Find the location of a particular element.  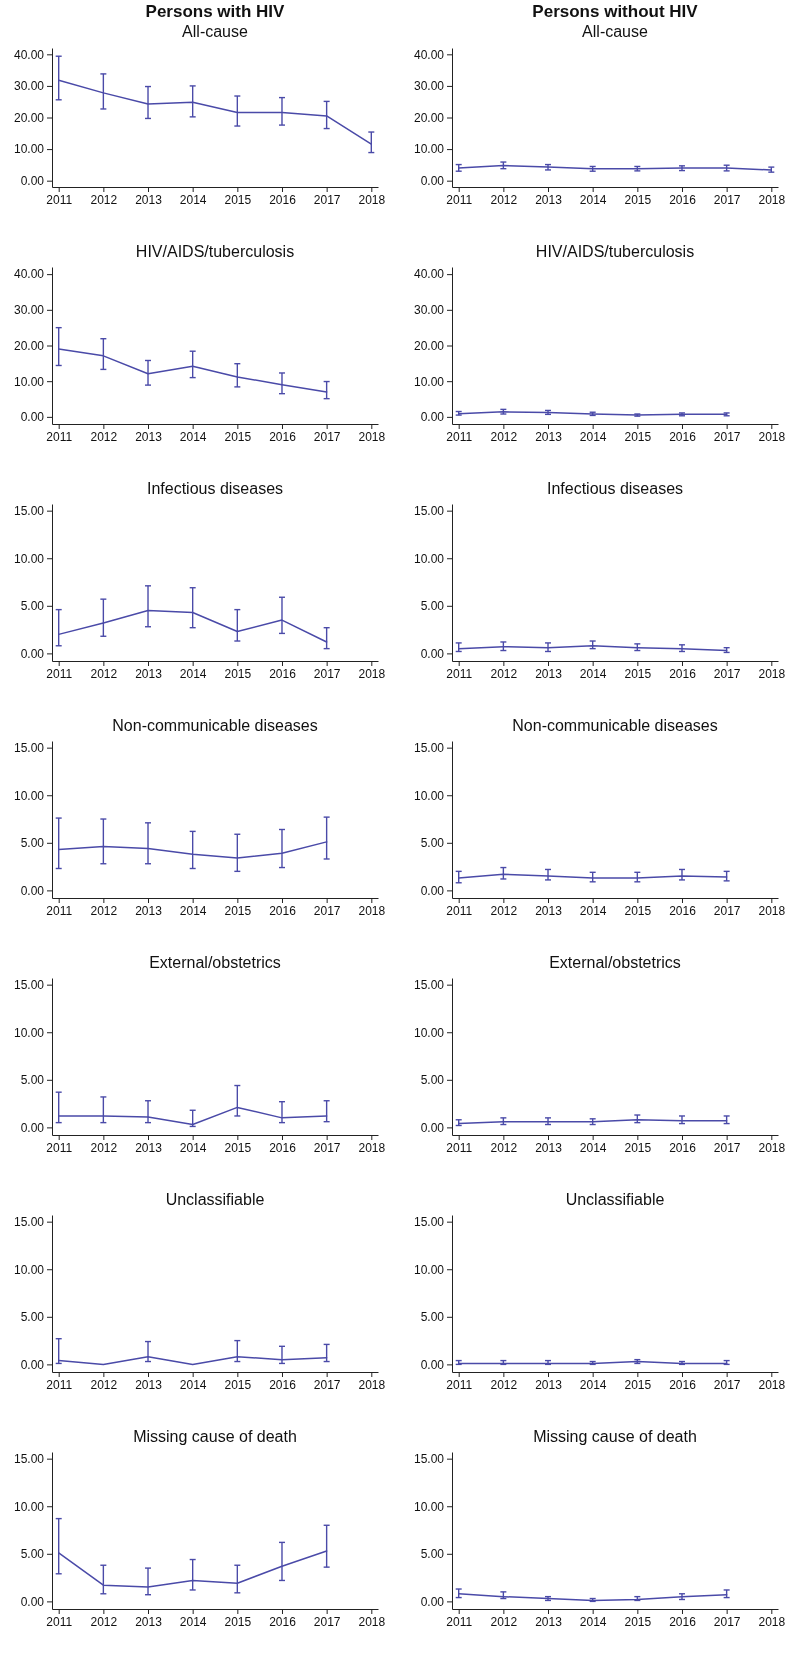

chart-title: Persons without HIV is located at coordinates (615, 11).